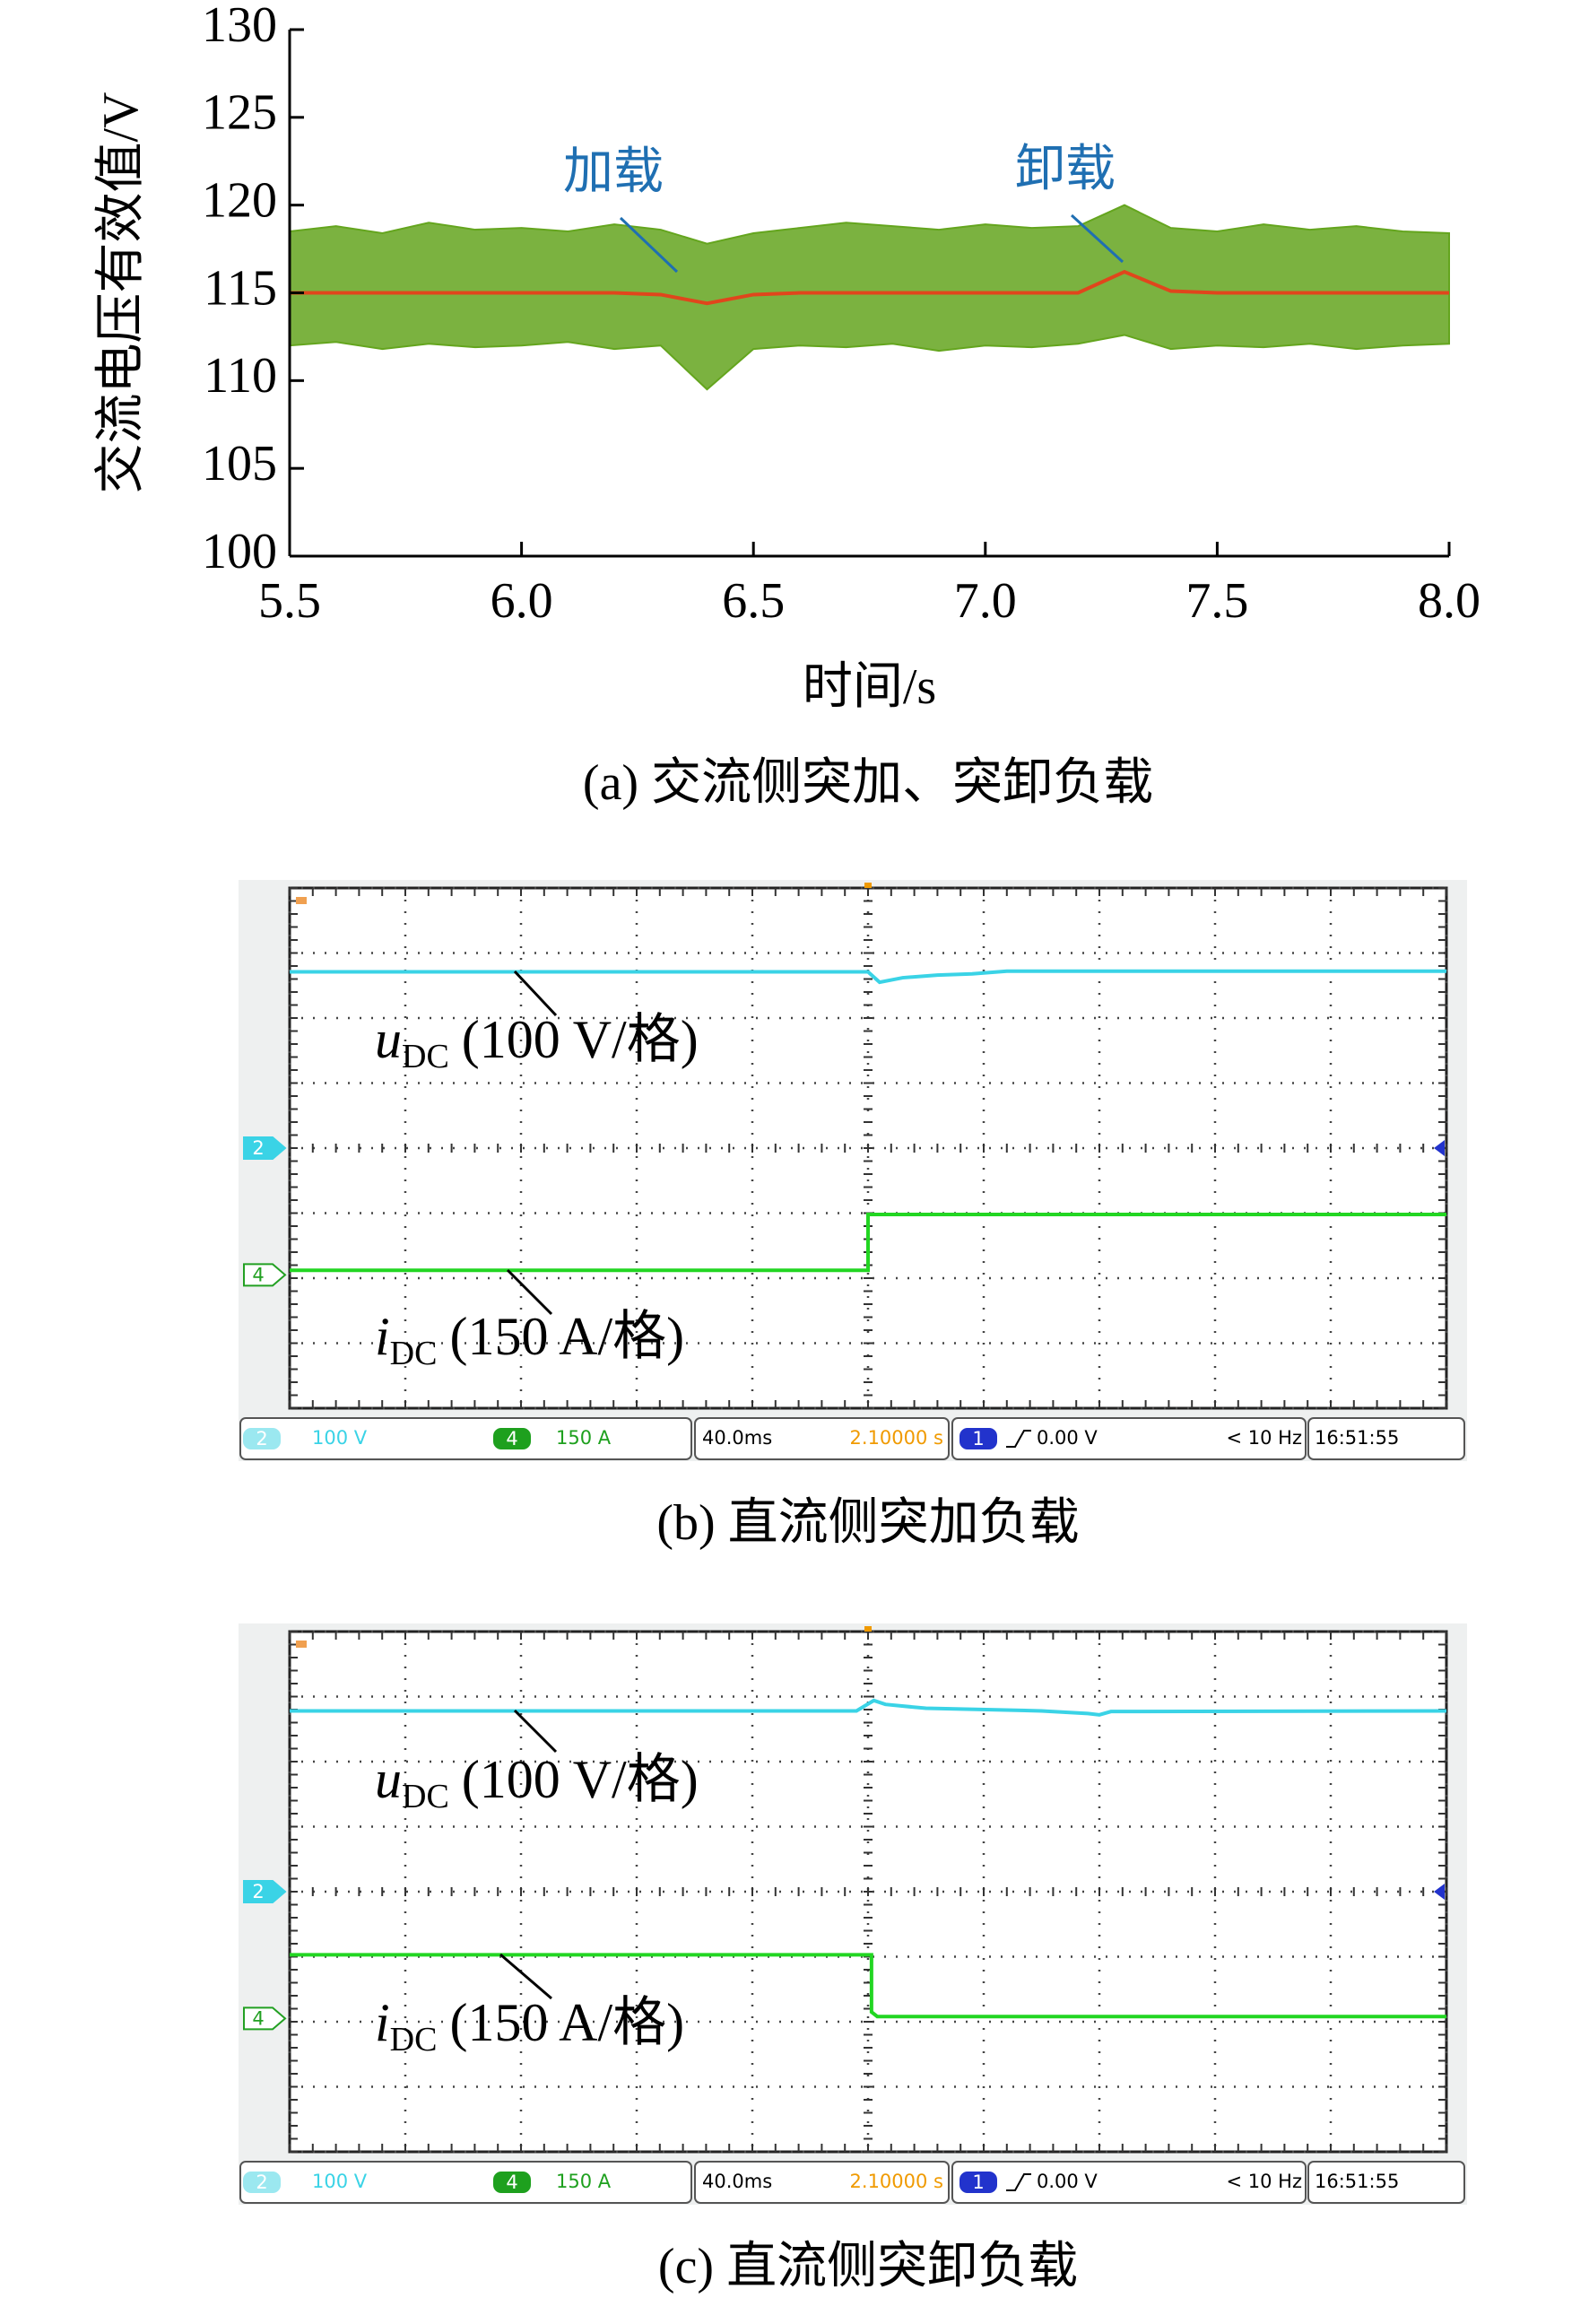 The image size is (1589, 2324). What do you see at coordinates (869, 687) in the screenshot?
I see `x-axis-label: 时间/s` at bounding box center [869, 687].